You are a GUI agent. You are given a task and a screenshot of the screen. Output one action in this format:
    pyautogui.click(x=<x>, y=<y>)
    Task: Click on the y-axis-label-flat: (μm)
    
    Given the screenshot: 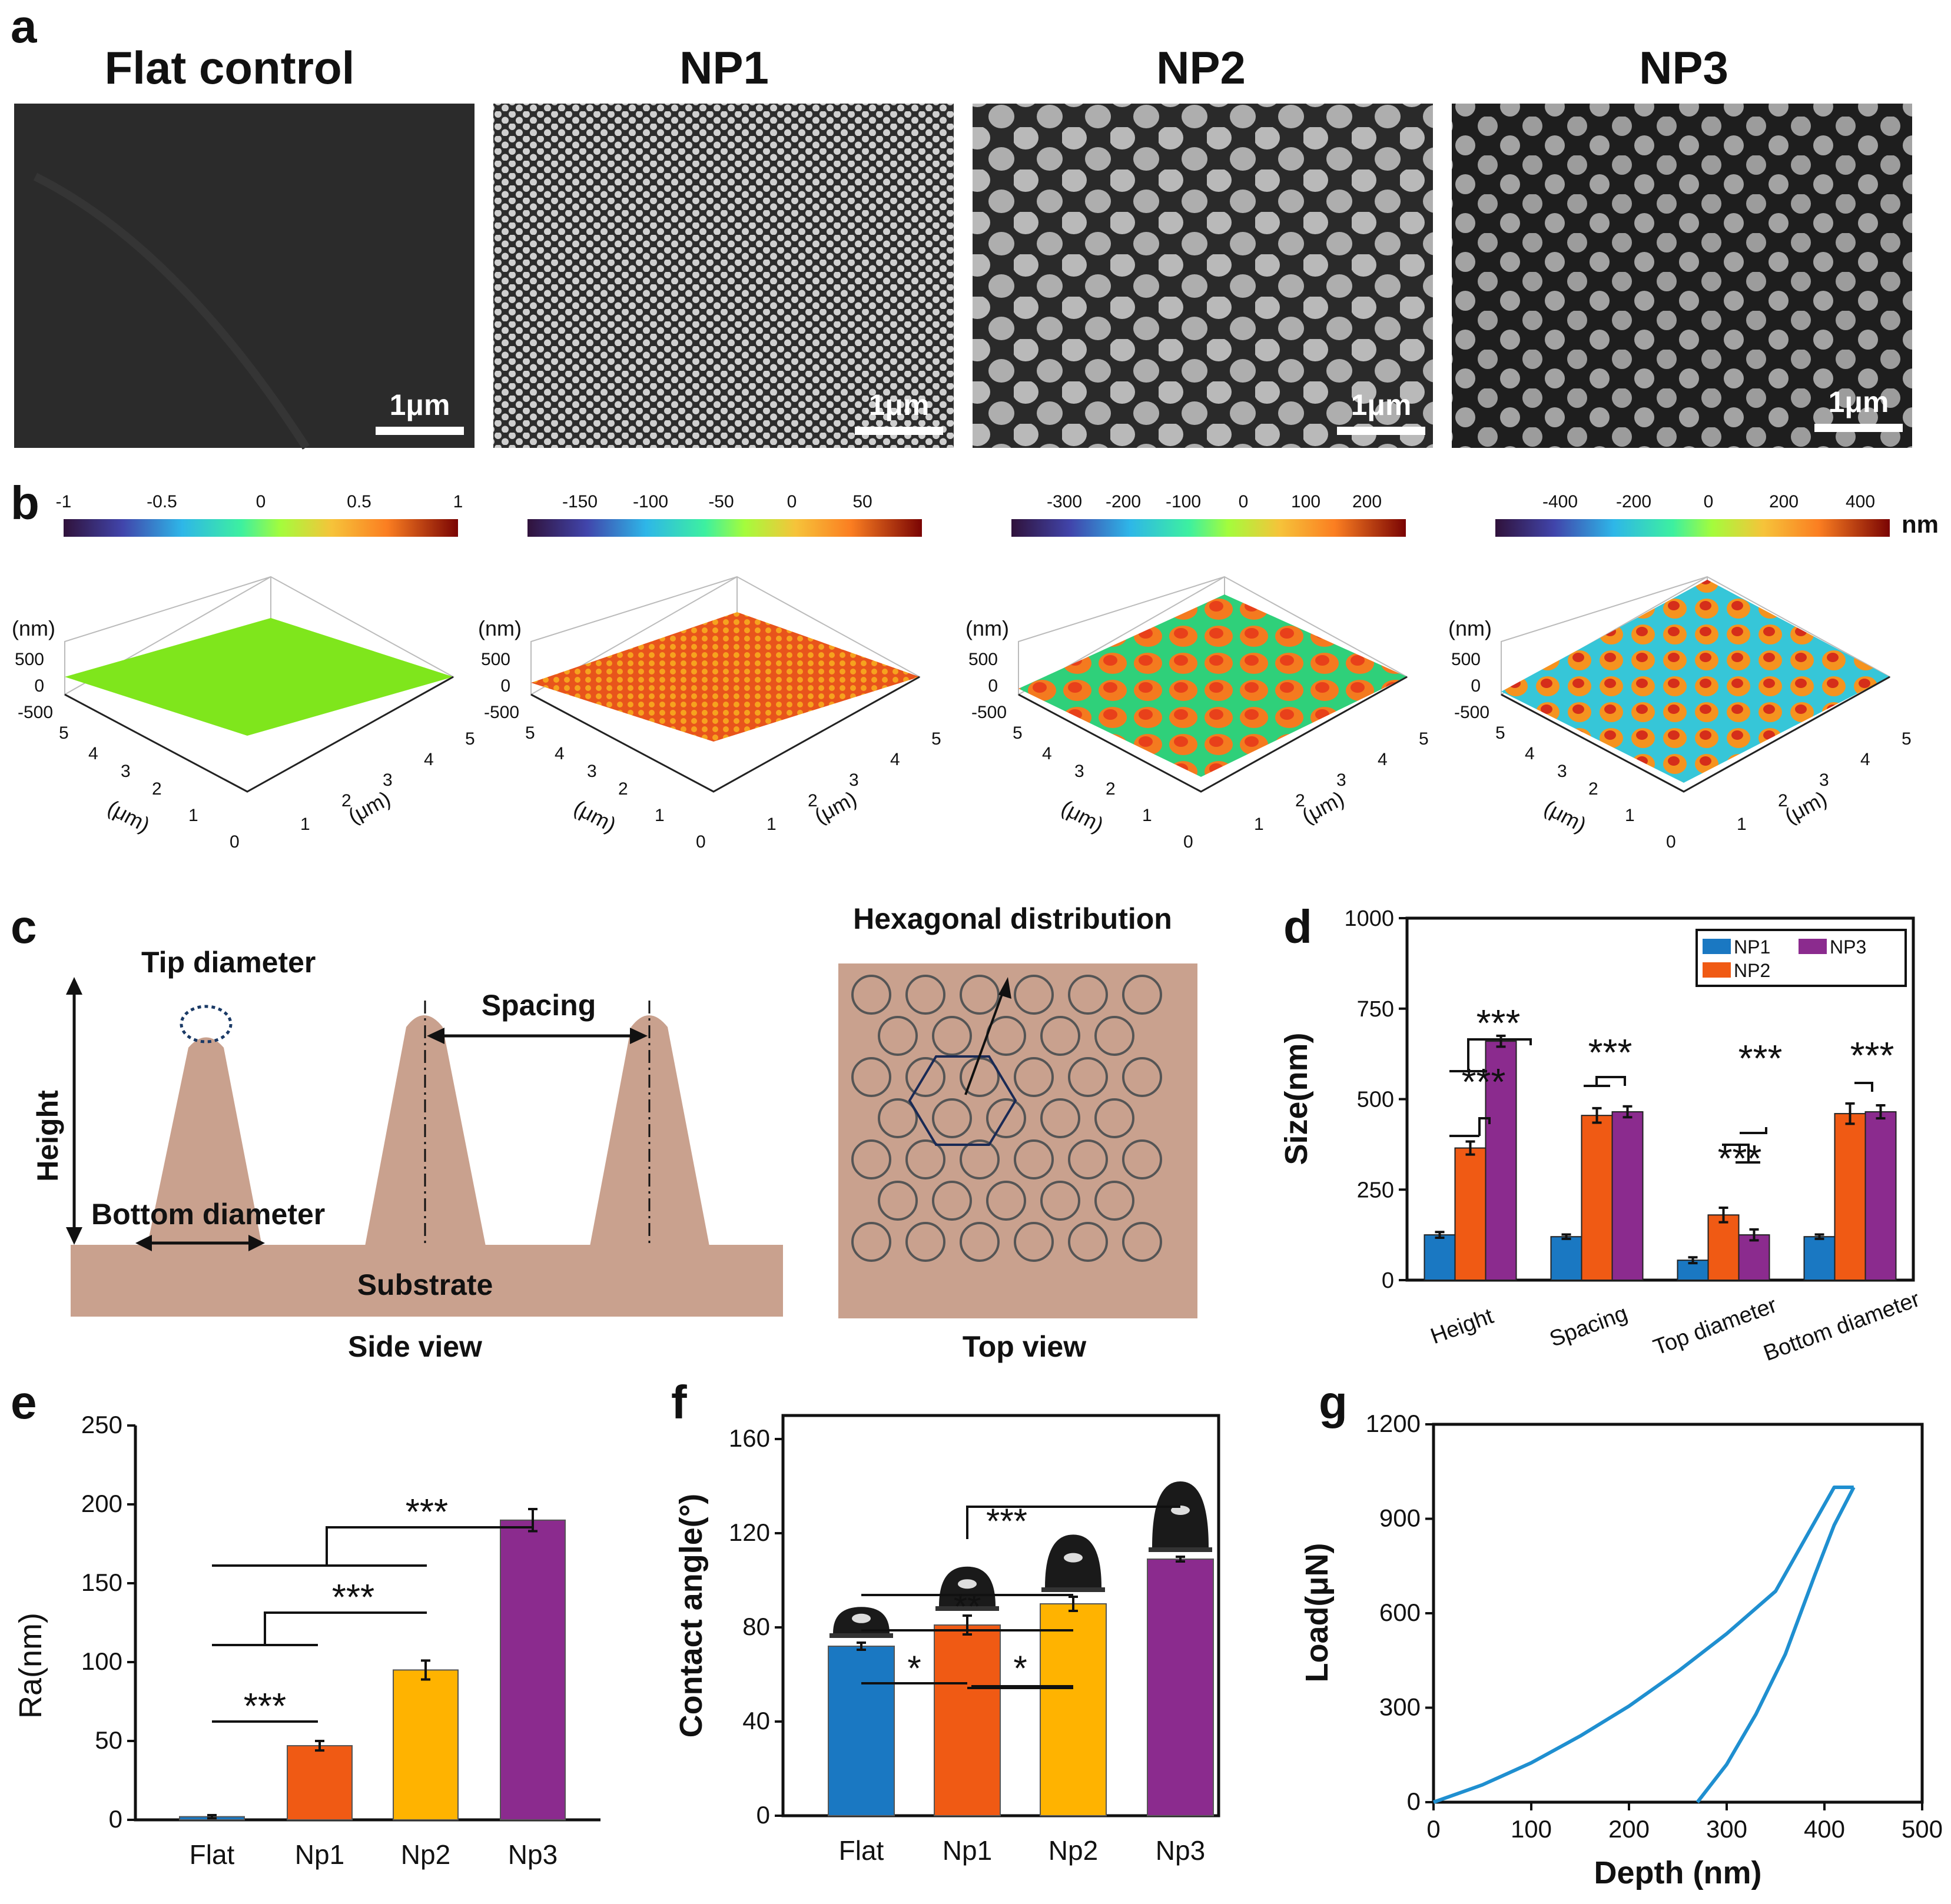 What is the action you would take?
    pyautogui.click(x=129, y=816)
    